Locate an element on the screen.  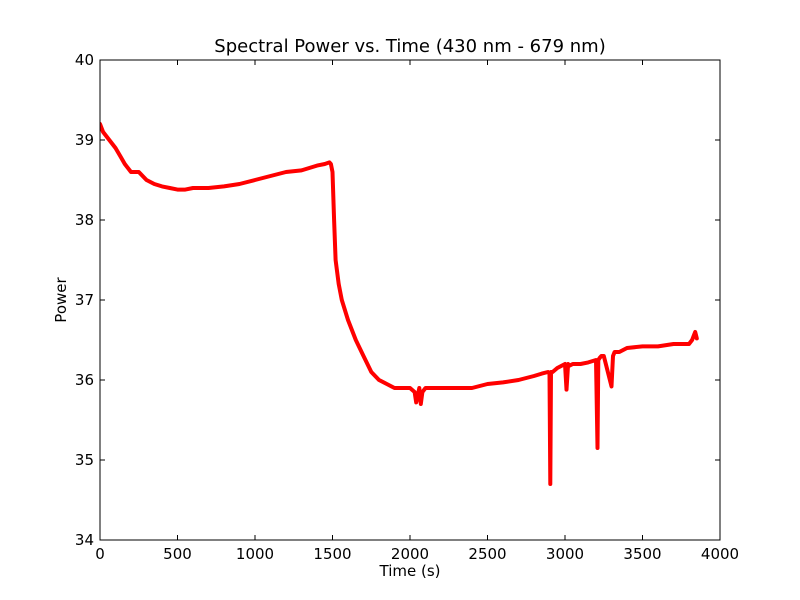
x-tick-label: 500 is located at coordinates (177, 554).